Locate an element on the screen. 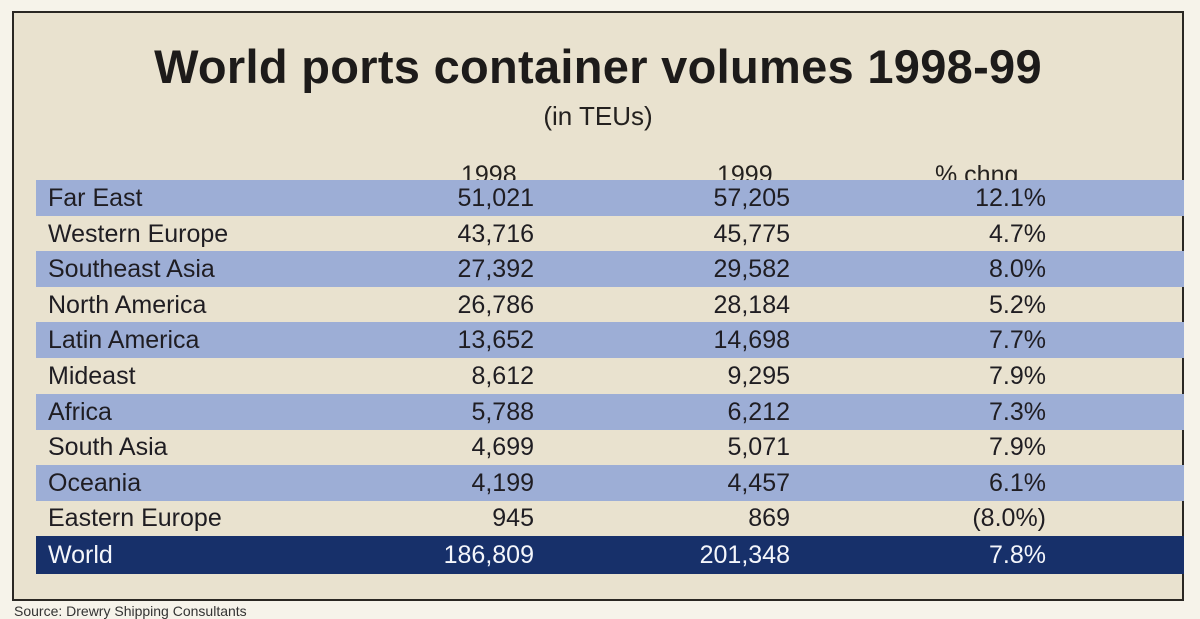  table-row: Southeast Asia 27,392 29,582 8.0% is located at coordinates (610, 269).